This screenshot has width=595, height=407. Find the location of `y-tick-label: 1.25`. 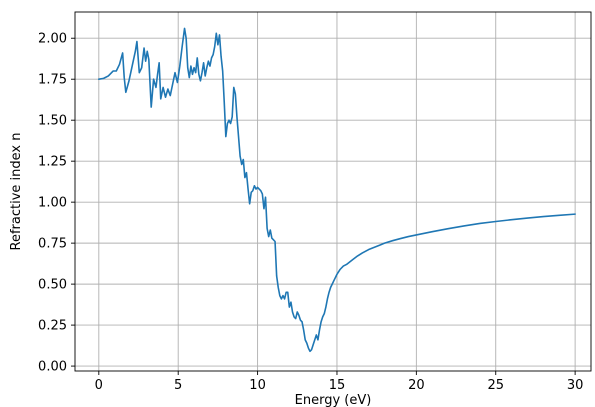

y-tick-label: 1.25 is located at coordinates (52, 162).